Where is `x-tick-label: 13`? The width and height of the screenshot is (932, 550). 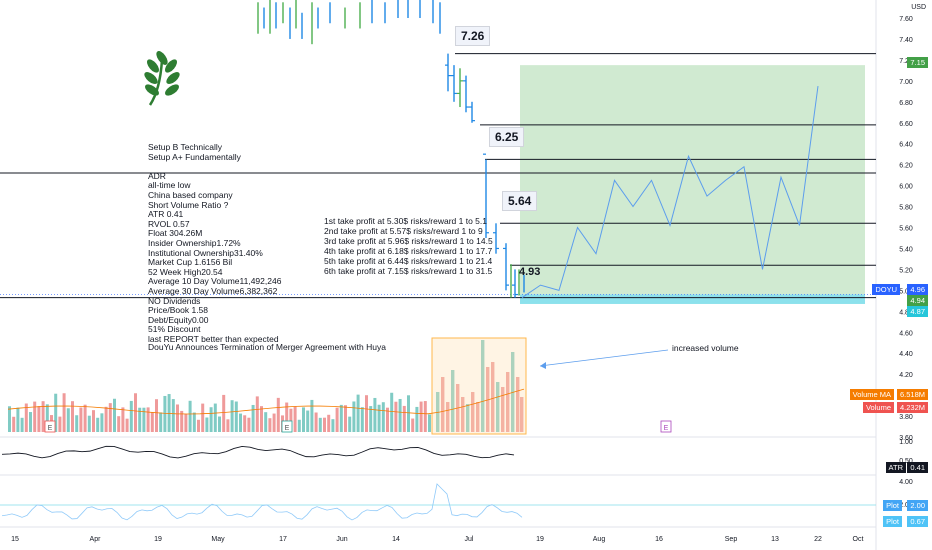 x-tick-label: 13 is located at coordinates (775, 539).